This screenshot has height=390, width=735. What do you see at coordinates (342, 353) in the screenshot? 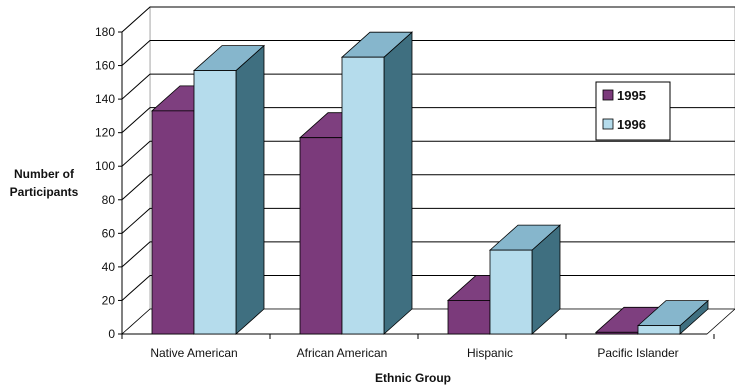
I see `x-tick-label: African American` at bounding box center [342, 353].